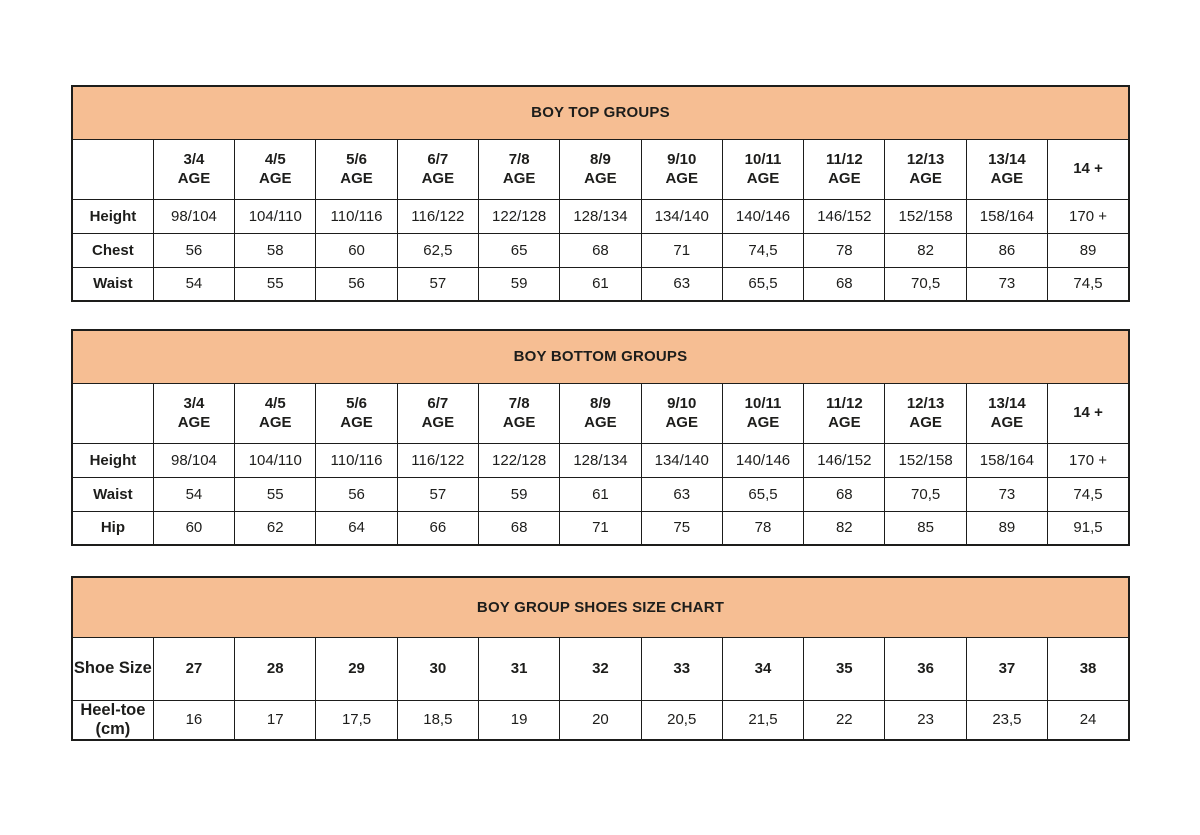 The height and width of the screenshot is (835, 1200). Describe the element at coordinates (1088, 413) in the screenshot. I see `column-header-cell: 14 +` at that location.